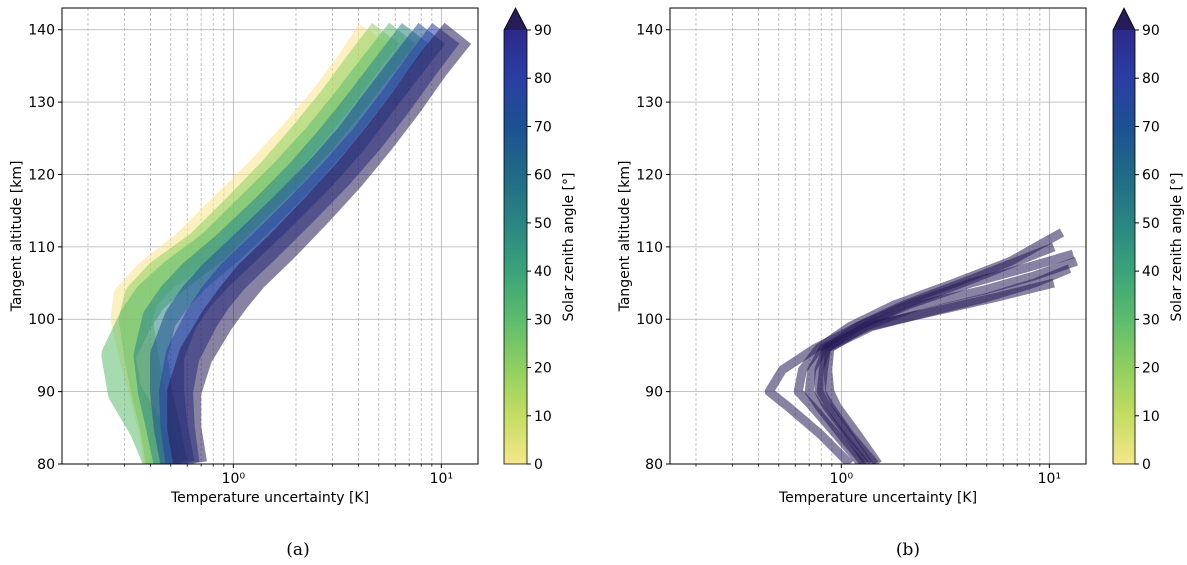  Describe the element at coordinates (929, 371) in the screenshot. I see `series-line` at that location.